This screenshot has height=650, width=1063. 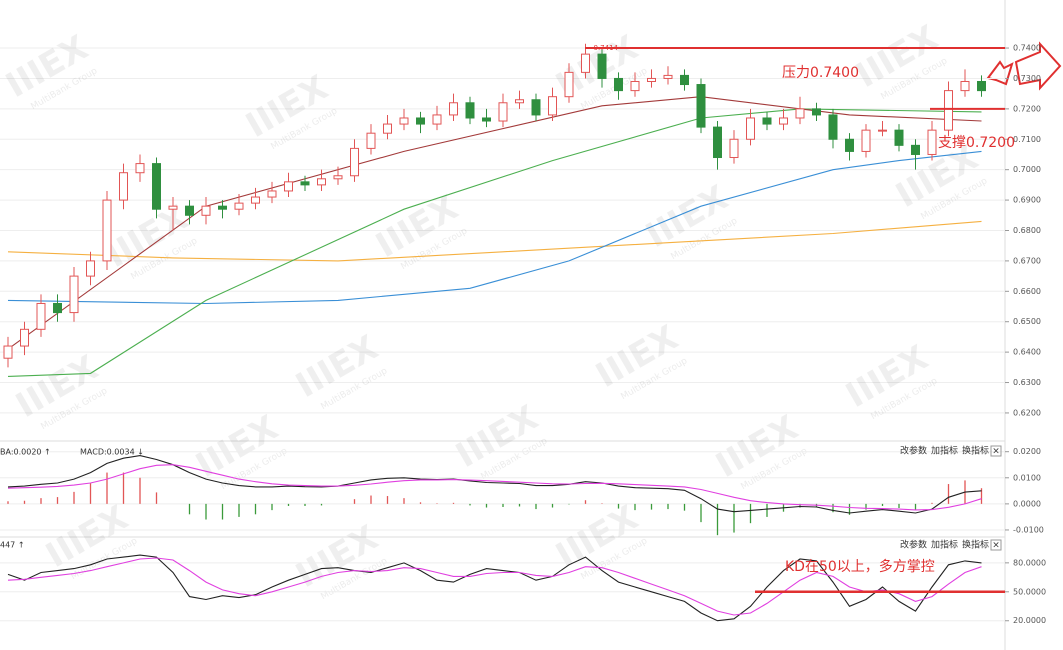 I want to click on indicator-header: MACD:0.0034 ↓, so click(x=112, y=452).